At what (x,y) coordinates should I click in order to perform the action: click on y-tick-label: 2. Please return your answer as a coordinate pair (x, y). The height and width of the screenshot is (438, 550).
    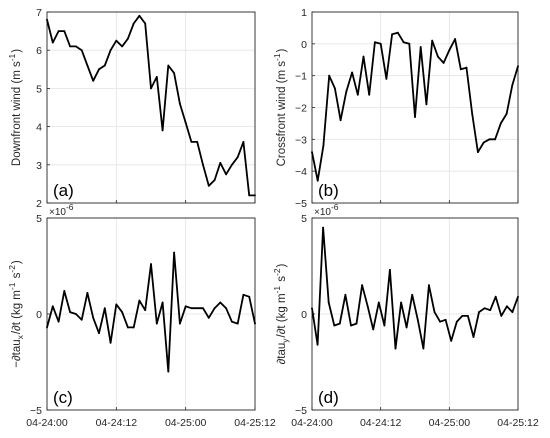
    Looking at the image, I should click on (39, 204).